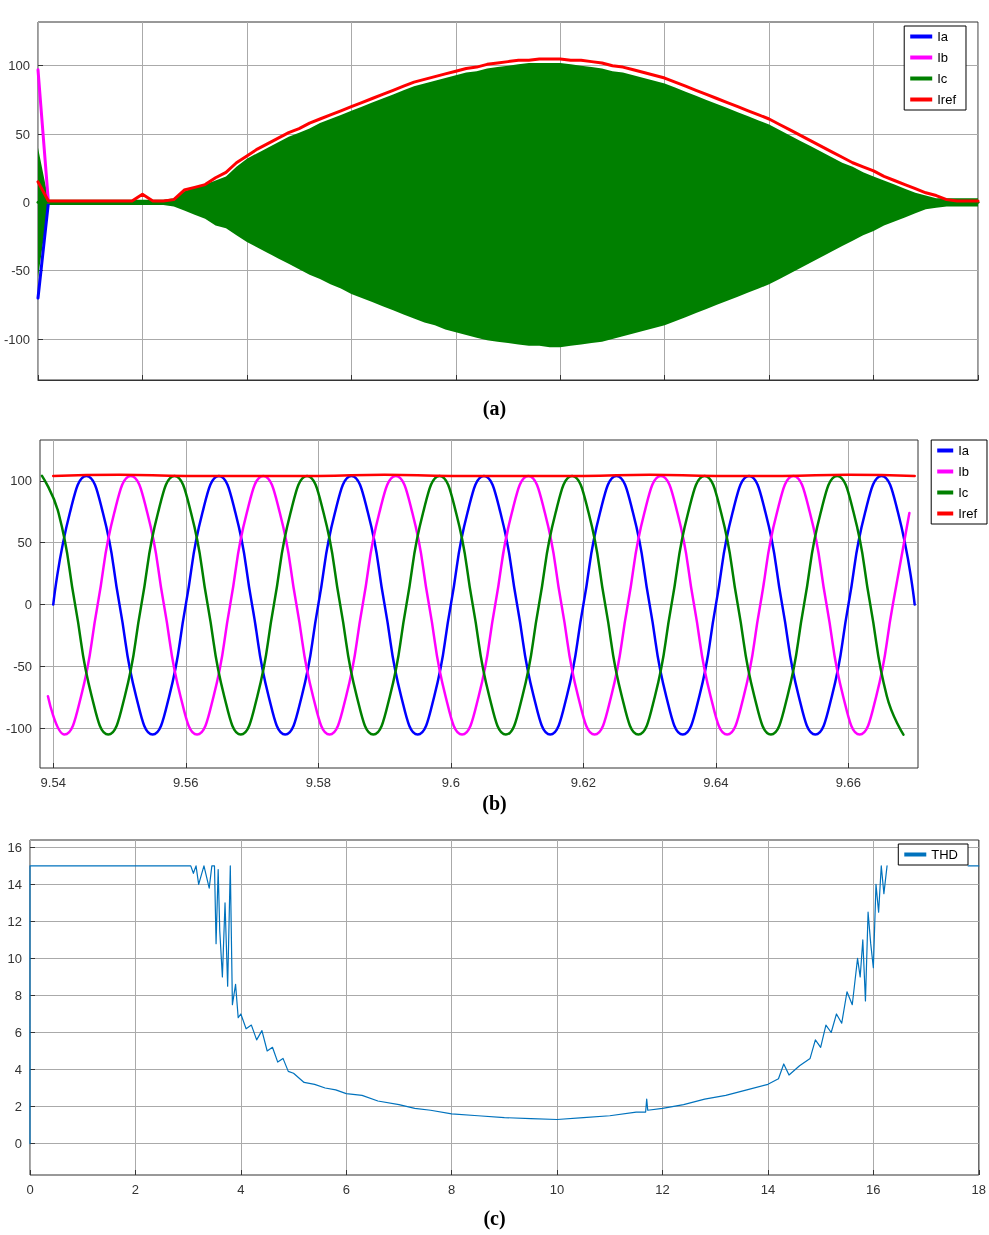  What do you see at coordinates (768, 1189) in the screenshot?
I see `x-tick-label: 14` at bounding box center [768, 1189].